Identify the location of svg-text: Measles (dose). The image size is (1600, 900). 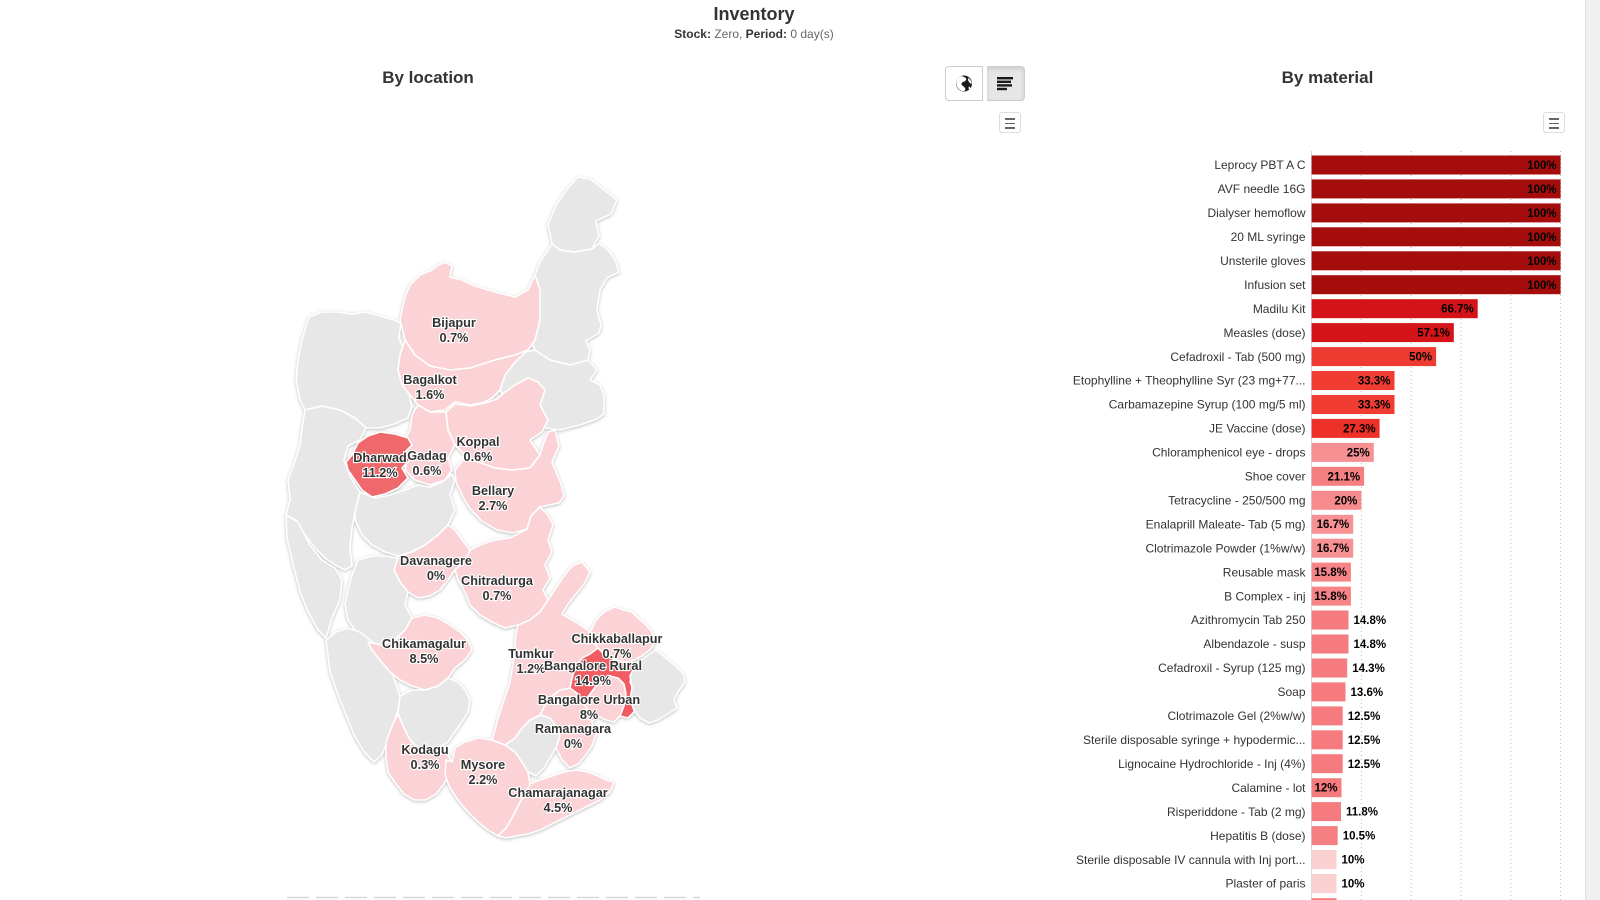
(1264, 333).